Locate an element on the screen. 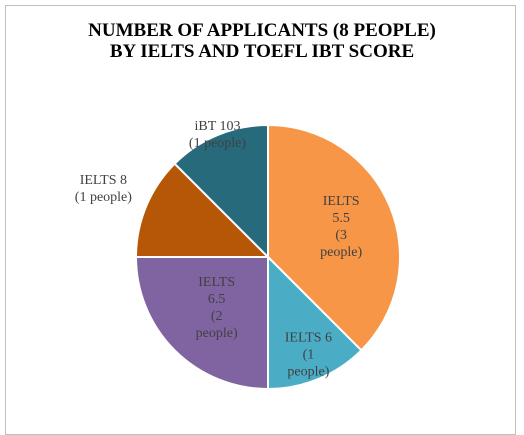 The image size is (524, 435). slice-label: IELTS 5.5 (3 people) is located at coordinates (341, 227).